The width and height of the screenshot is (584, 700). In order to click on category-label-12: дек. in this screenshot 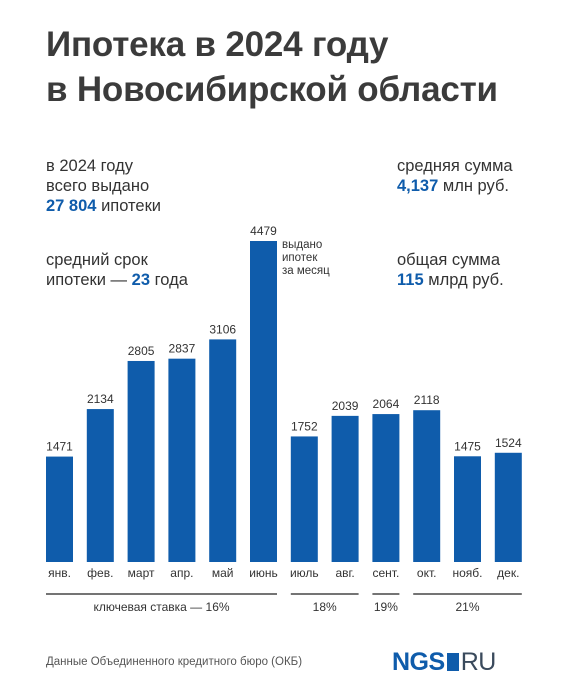, I will do `click(508, 573)`.